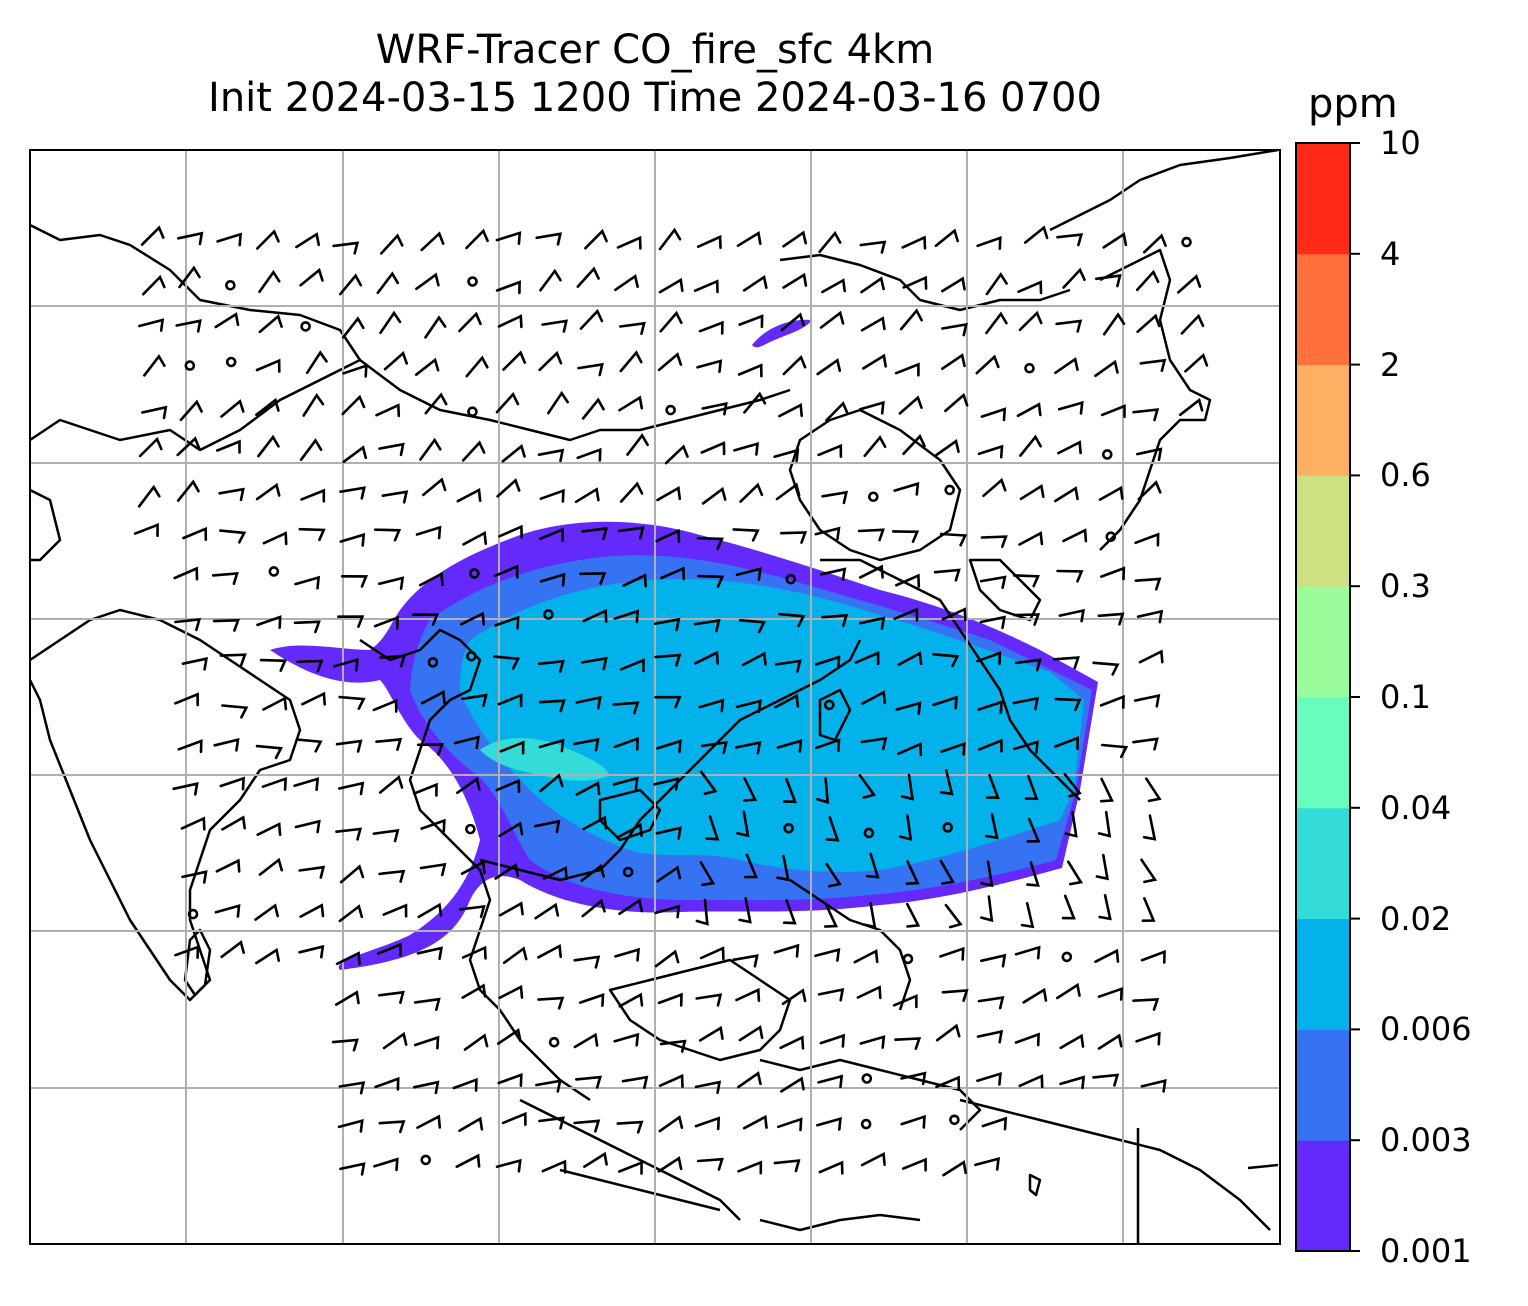 The image size is (1528, 1306). What do you see at coordinates (1327, 697) in the screenshot?
I see `colorbar` at bounding box center [1327, 697].